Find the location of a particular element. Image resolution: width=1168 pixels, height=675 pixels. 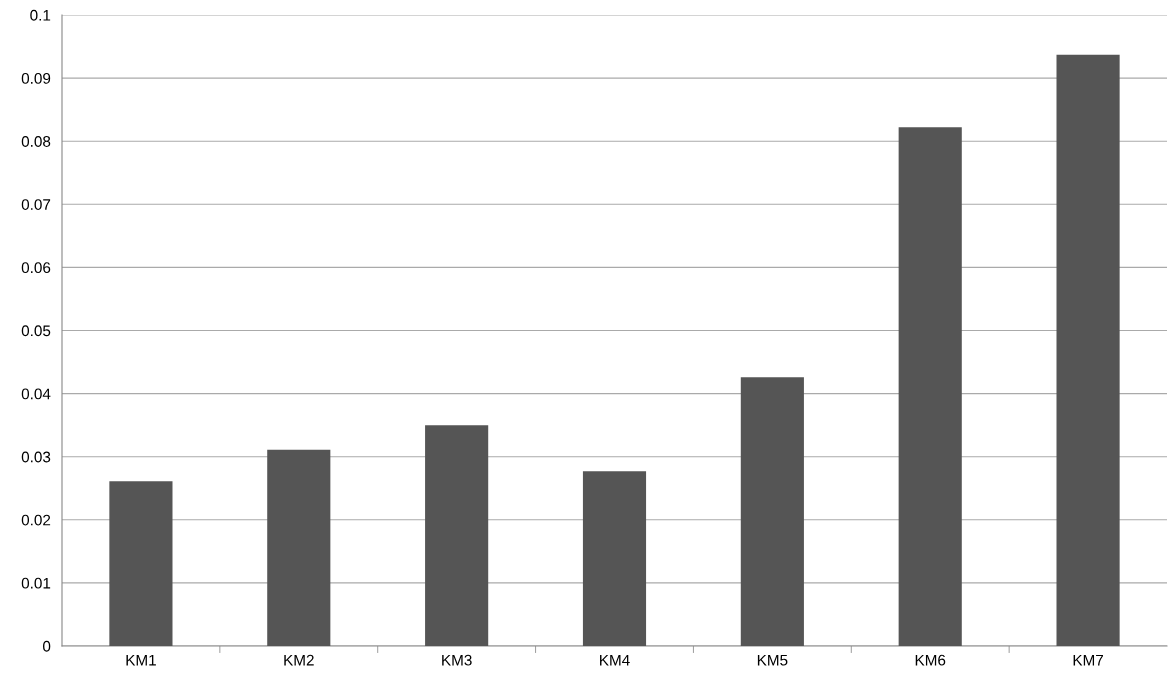

x-tick-label: KM7 is located at coordinates (1088, 660).